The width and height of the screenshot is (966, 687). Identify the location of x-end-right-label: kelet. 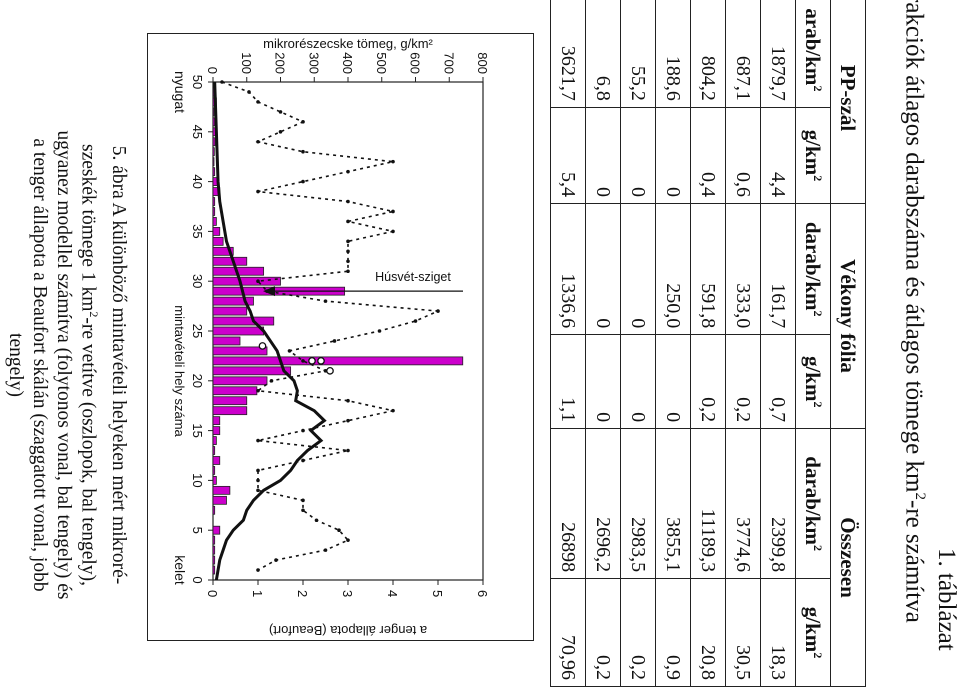
(180, 570).